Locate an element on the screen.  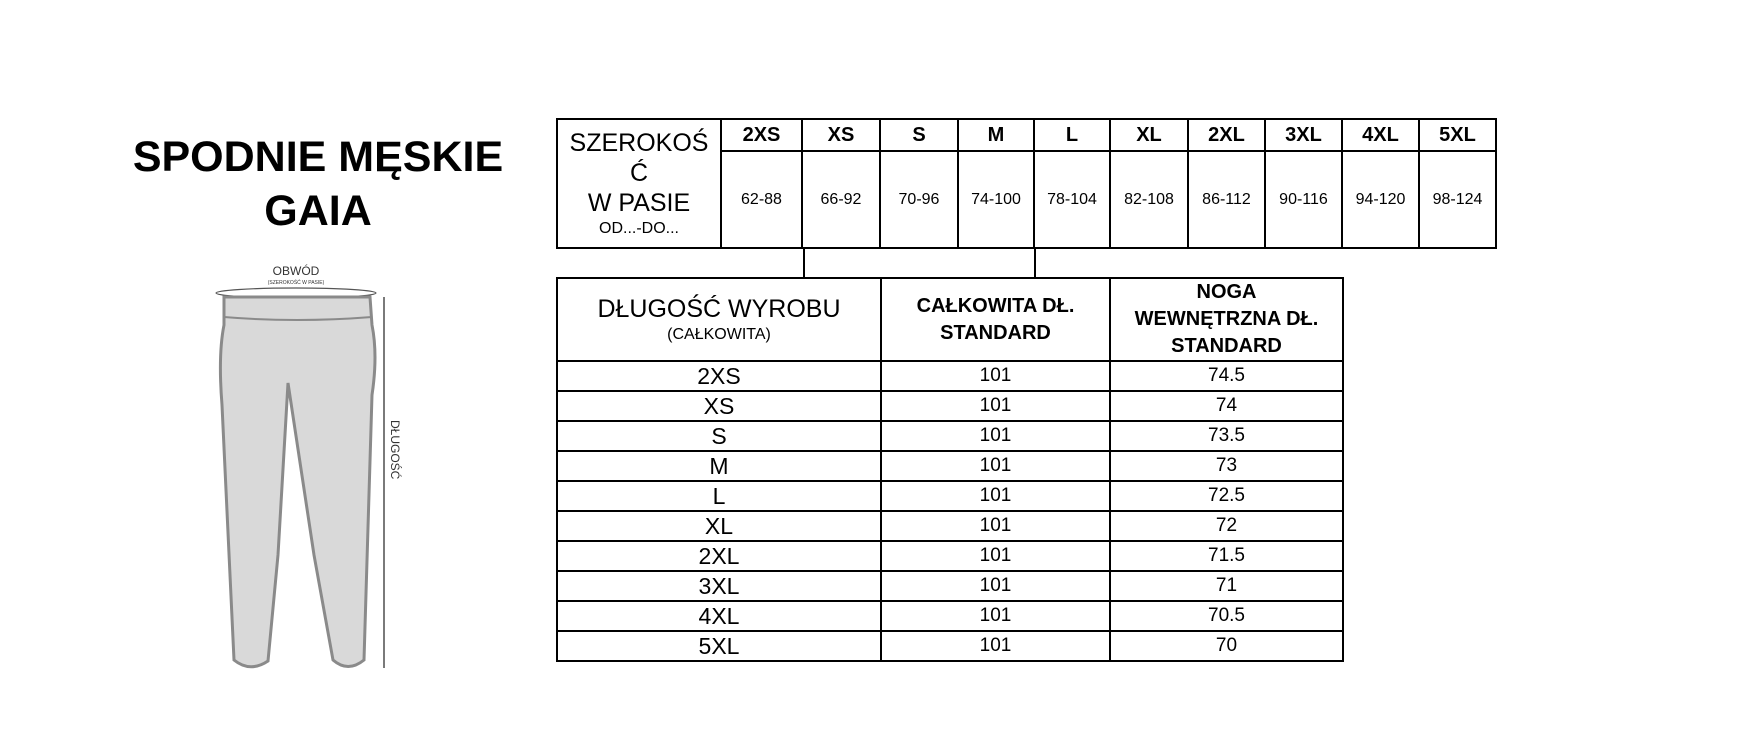
waist-value: 98-124 is located at coordinates (1457, 199).